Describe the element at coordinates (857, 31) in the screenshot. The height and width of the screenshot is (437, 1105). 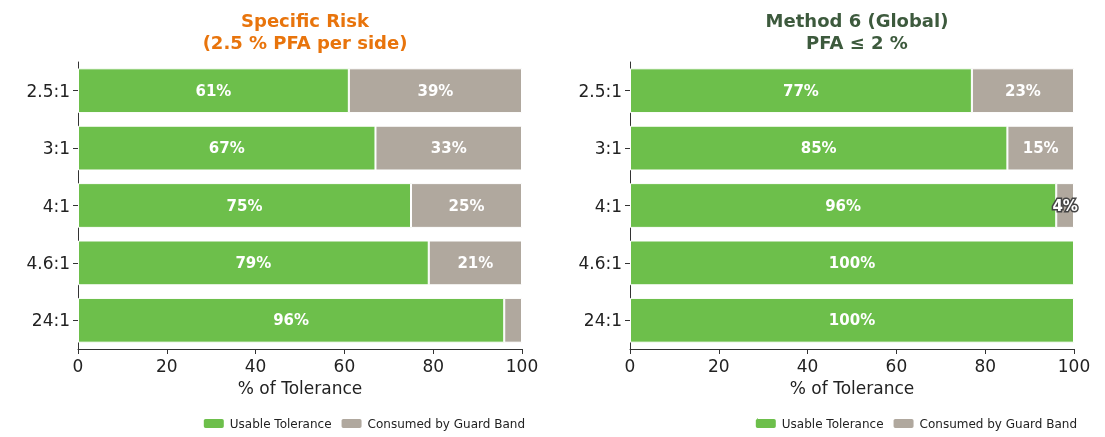
I see `chart-title: Method 6 (Global) PFA ≤ 2 %` at that location.